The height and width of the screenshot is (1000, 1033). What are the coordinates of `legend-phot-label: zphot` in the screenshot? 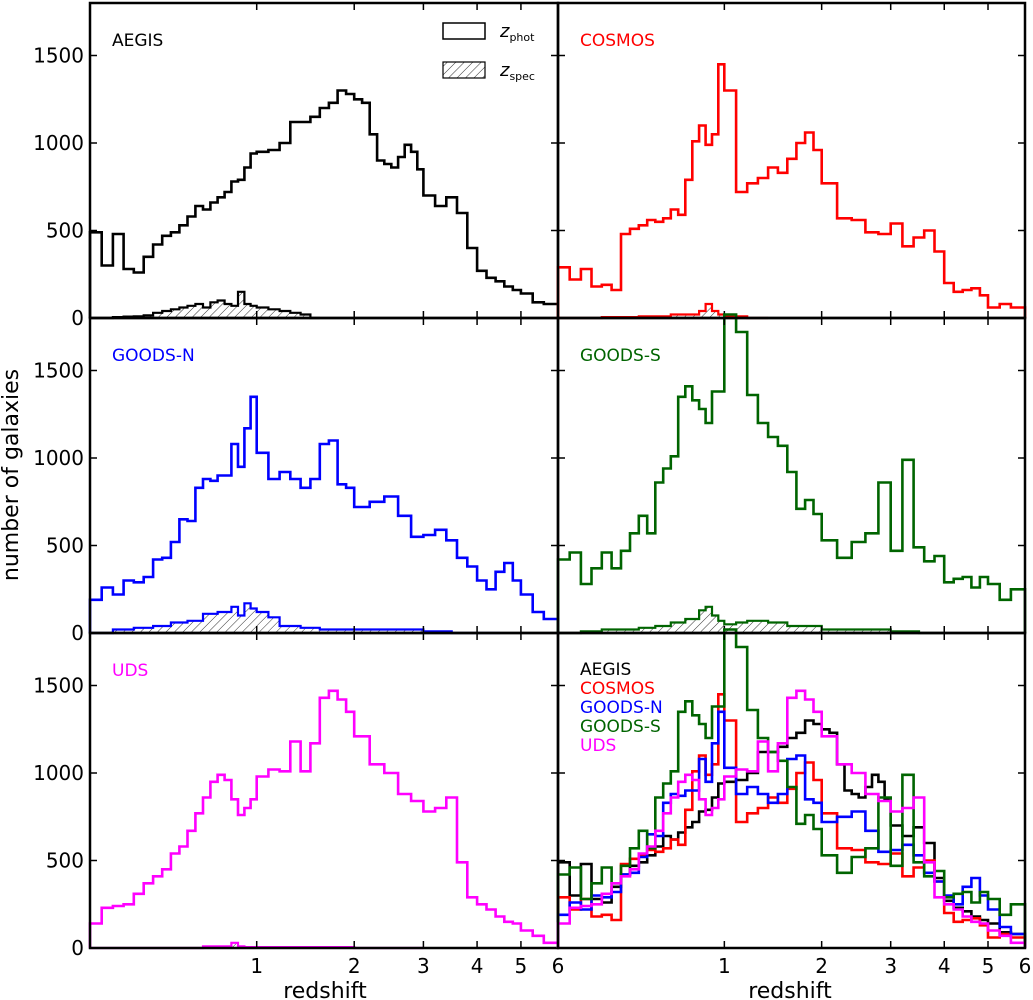 It's located at (517, 32).